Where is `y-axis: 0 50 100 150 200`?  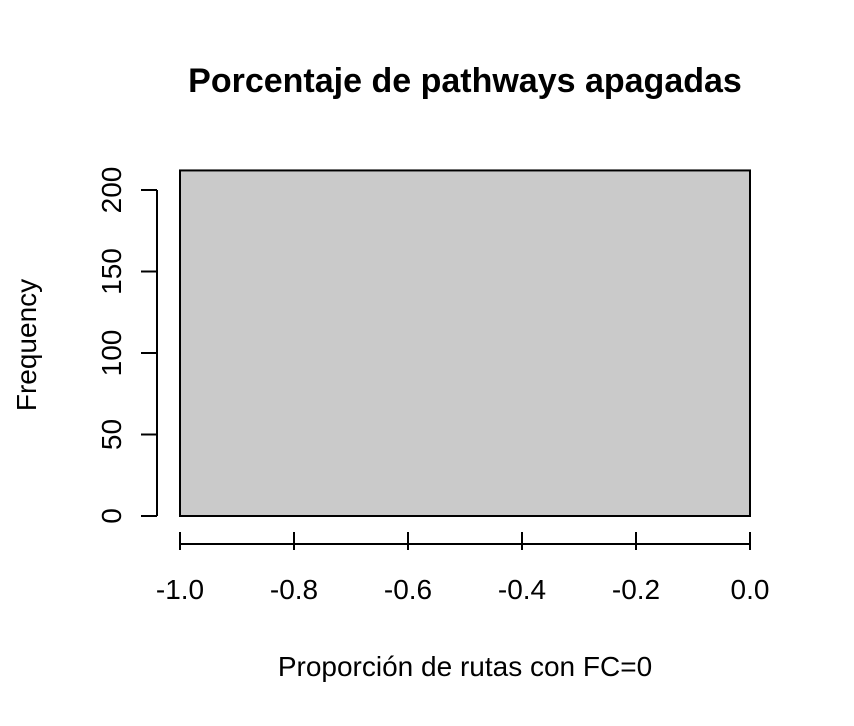
y-axis: 0 50 100 150 200 is located at coordinates (127, 345).